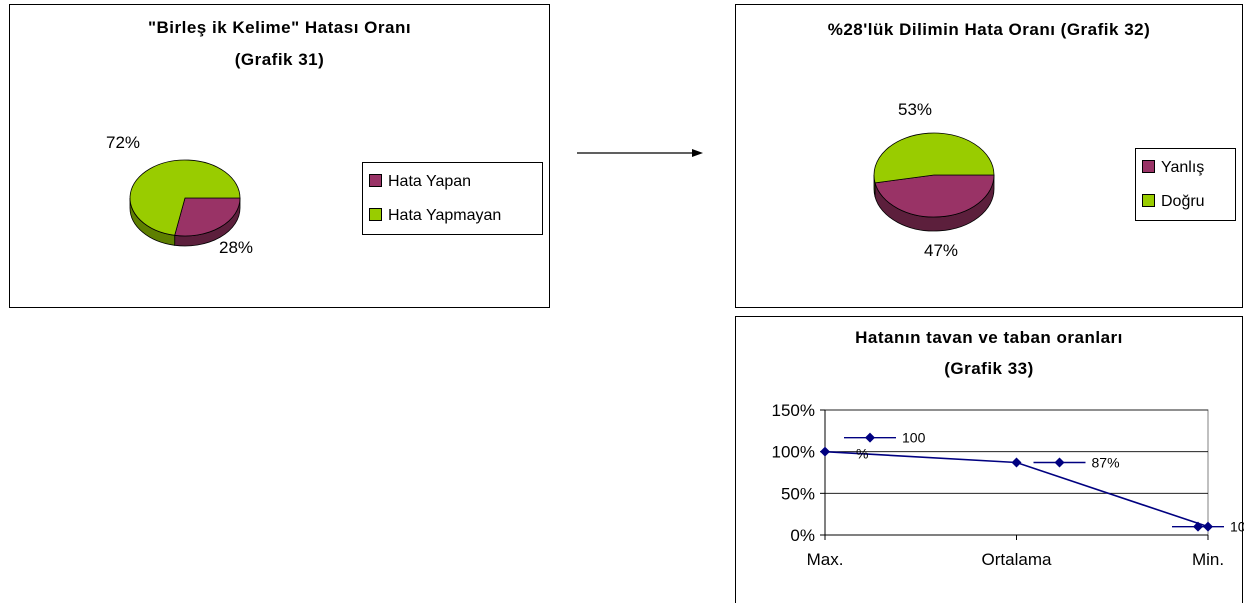 The image size is (1253, 604). I want to click on legend-item-yanlis: Yanlış, so click(1173, 168).